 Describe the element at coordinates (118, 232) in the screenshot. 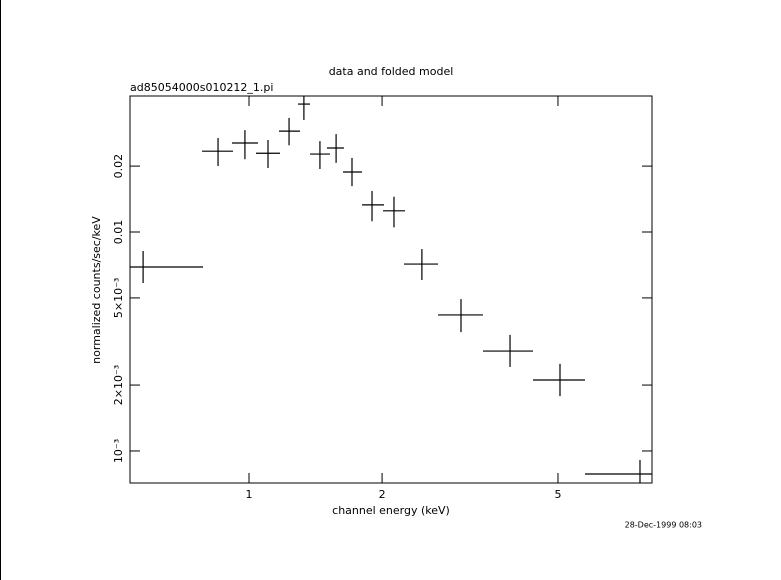

I see `y-tick-label: 0.01` at that location.